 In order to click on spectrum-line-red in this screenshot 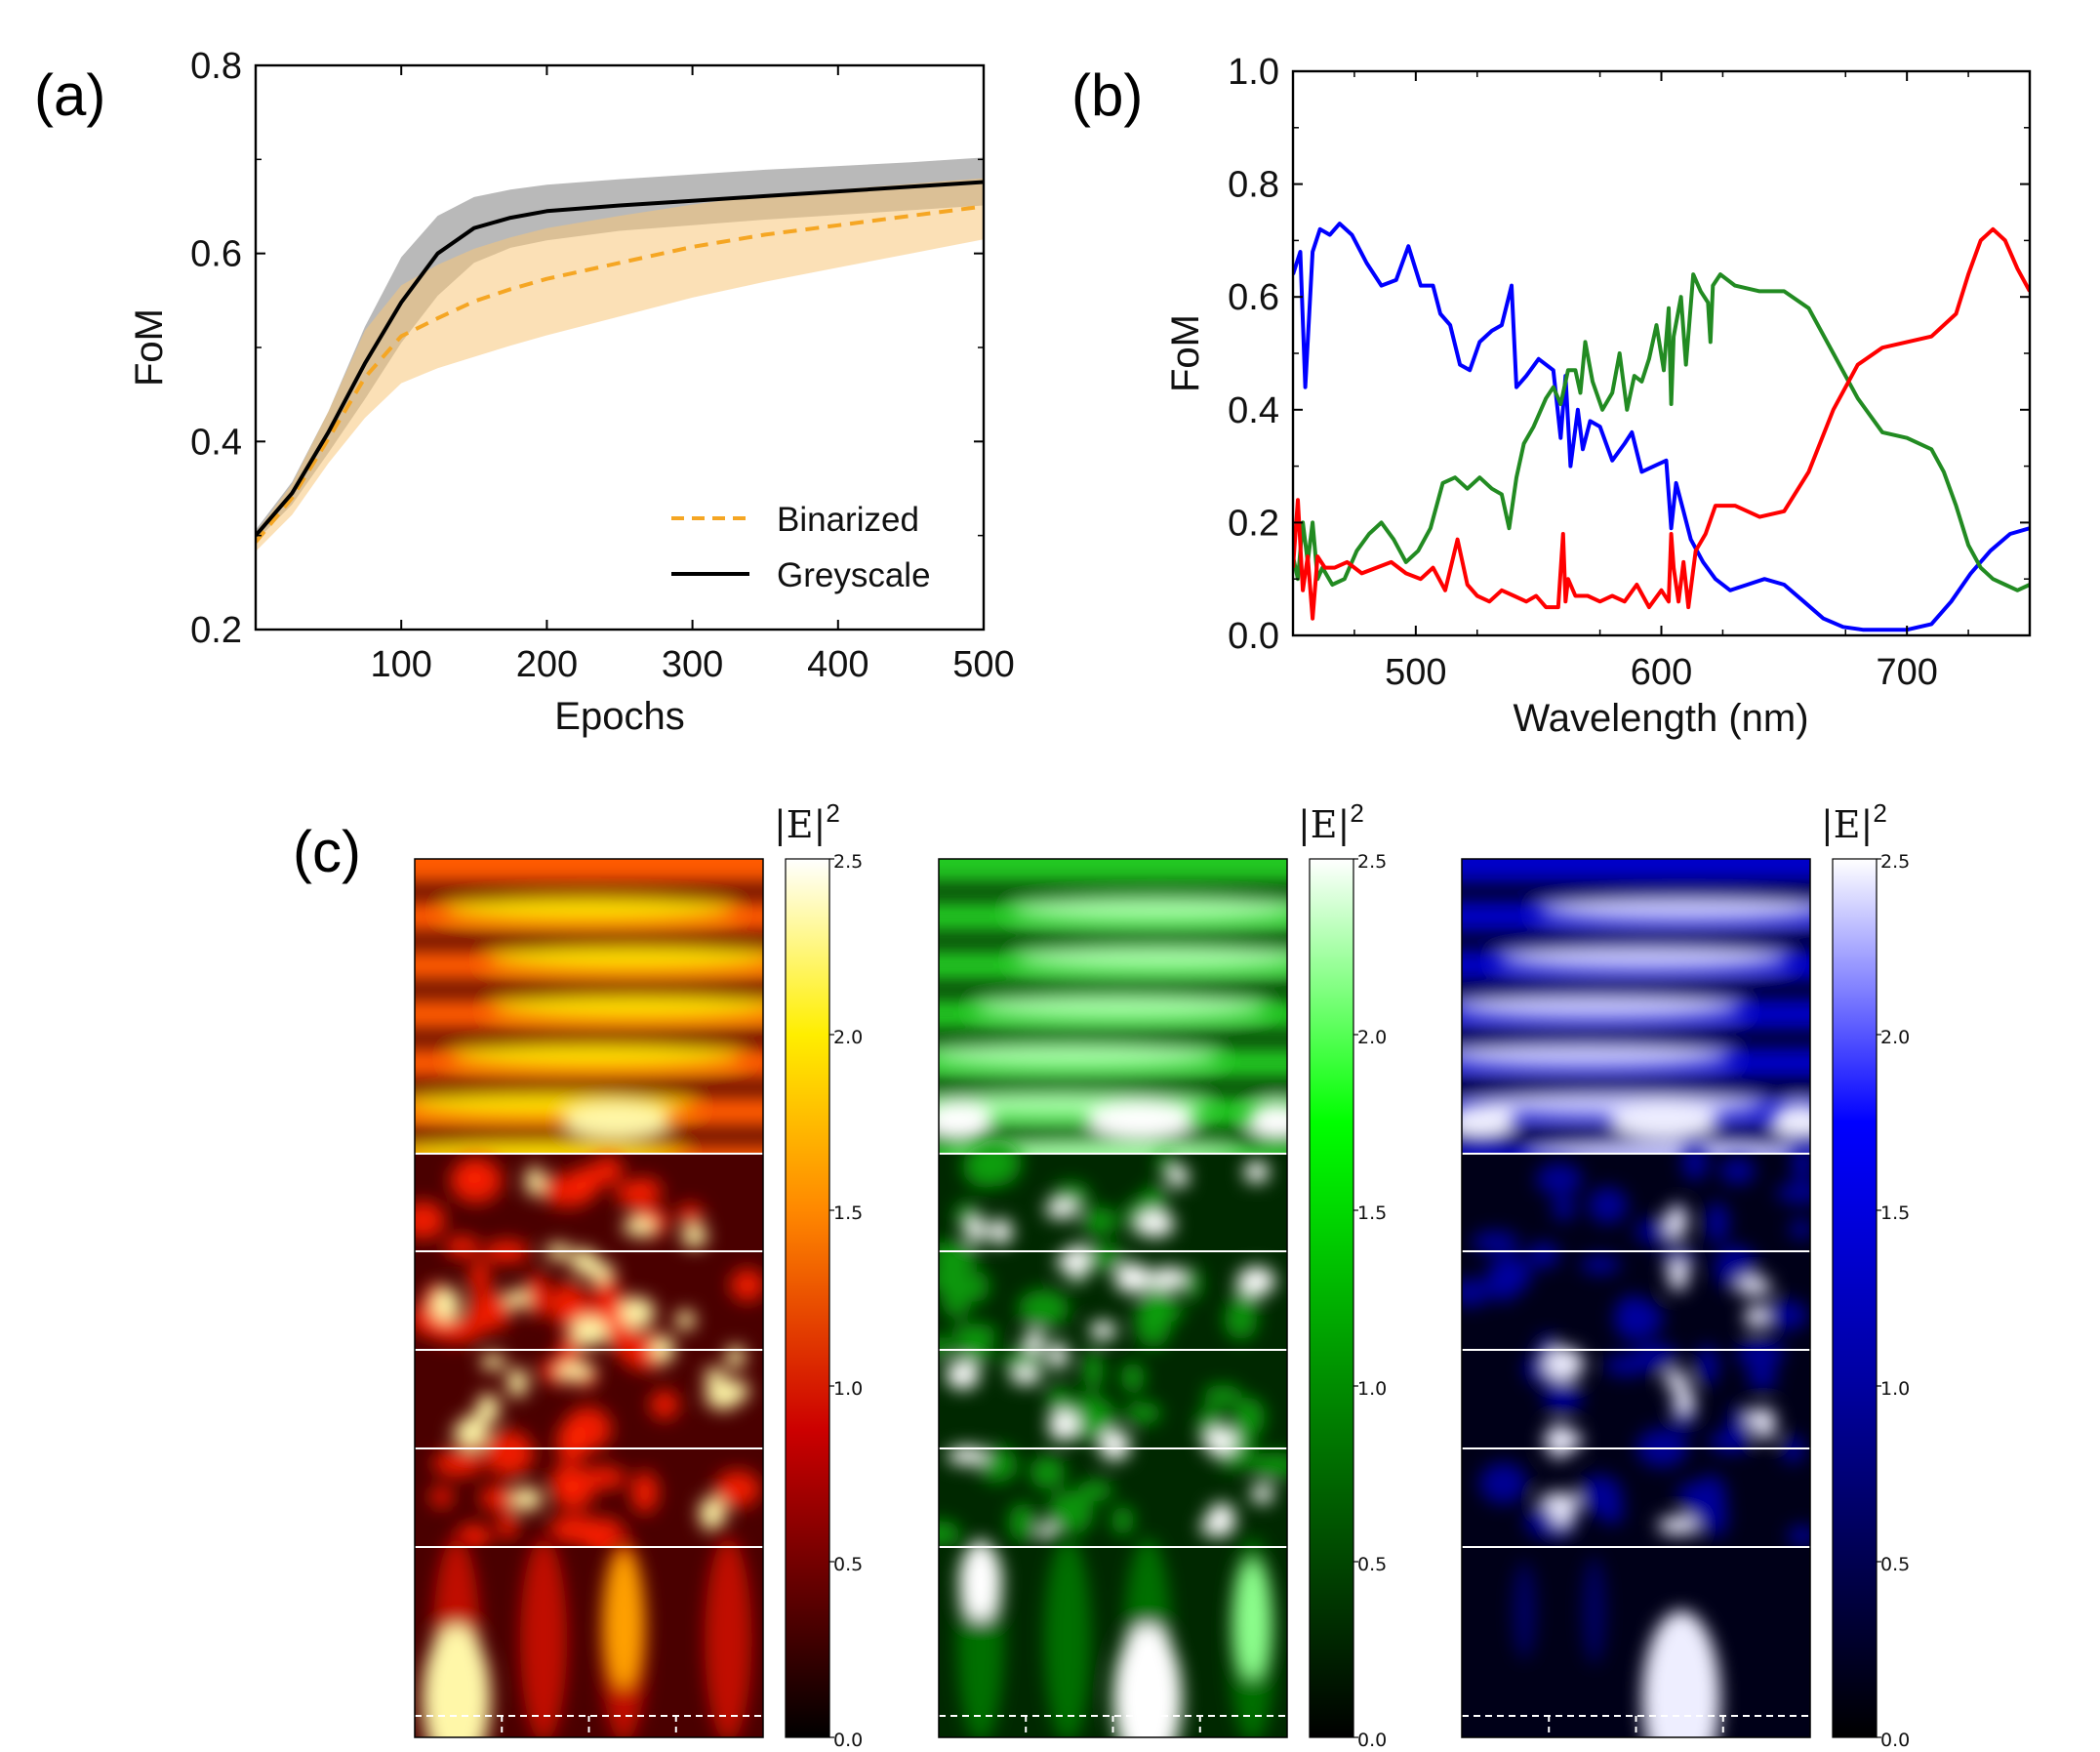, I will do `click(1661, 423)`.